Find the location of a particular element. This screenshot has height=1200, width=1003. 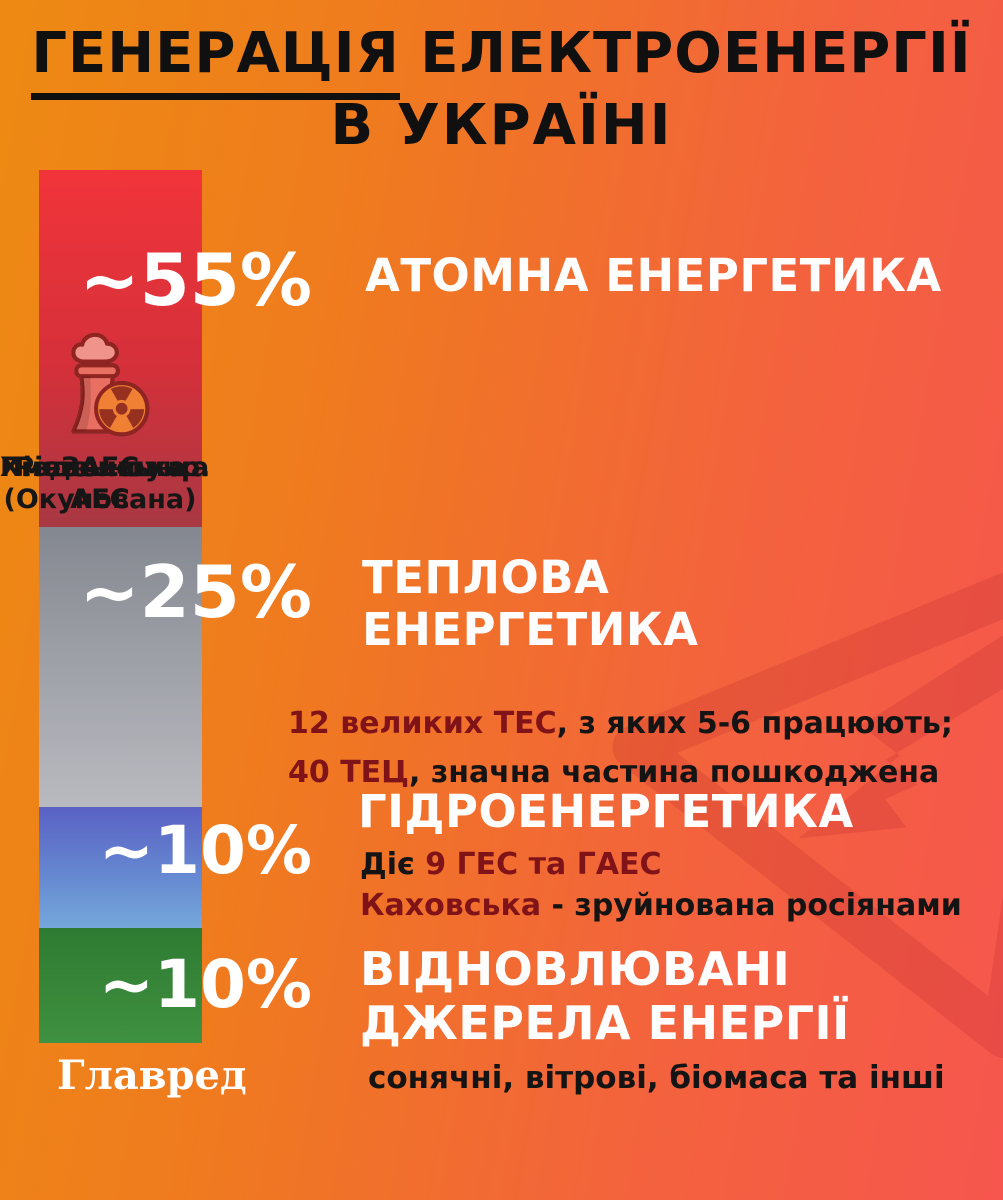

plant-label: Південноукр. АЕС is located at coordinates (105, 483).